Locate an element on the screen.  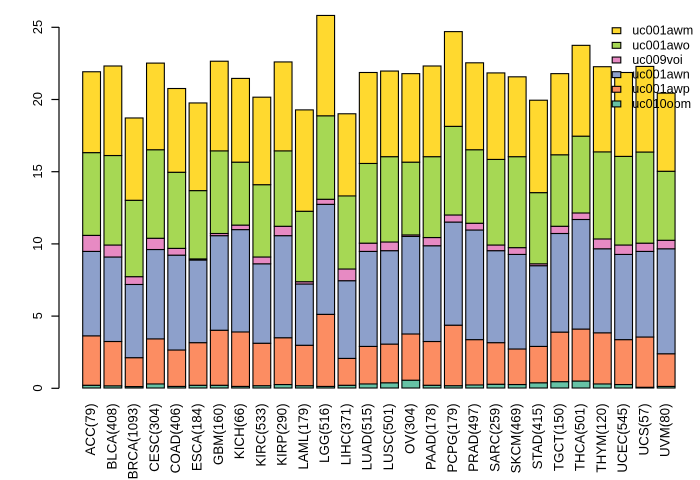
svg-text: LUAD(515) is located at coordinates (367, 436).